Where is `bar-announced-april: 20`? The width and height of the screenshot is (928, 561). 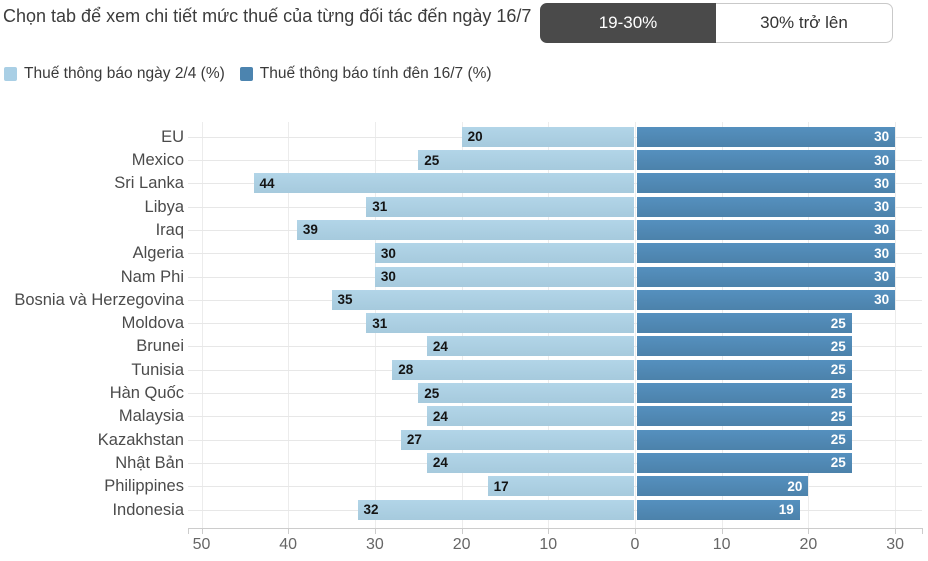 bar-announced-april: 20 is located at coordinates (547, 136).